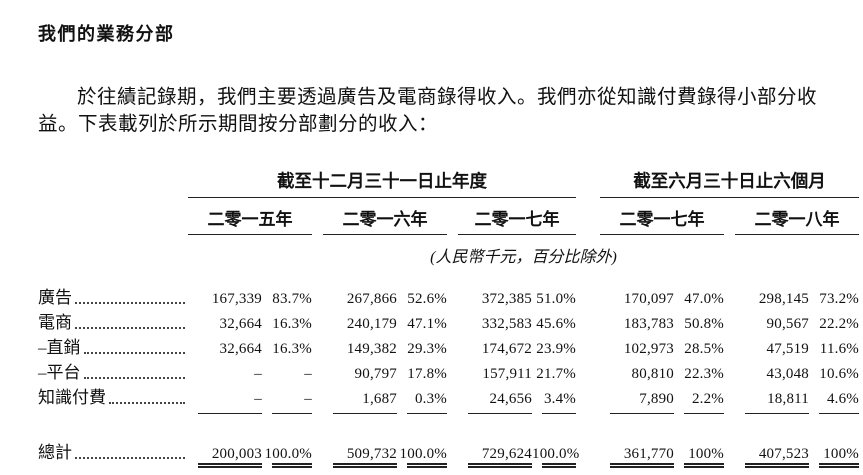 The height and width of the screenshot is (475, 863). Describe the element at coordinates (648, 324) in the screenshot. I see `cell-amount: 183,783` at that location.